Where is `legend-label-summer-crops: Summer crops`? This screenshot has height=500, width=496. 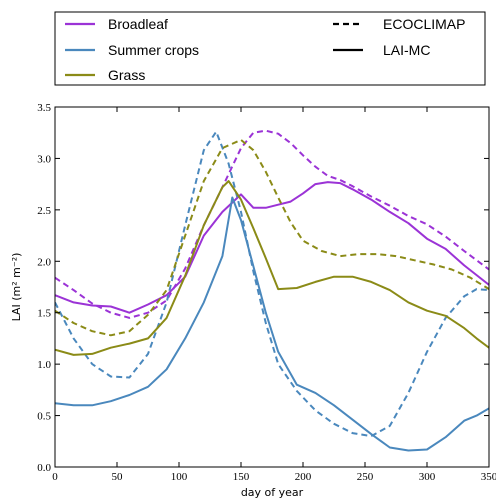
legend-label-summer-crops: Summer crops is located at coordinates (153, 50).